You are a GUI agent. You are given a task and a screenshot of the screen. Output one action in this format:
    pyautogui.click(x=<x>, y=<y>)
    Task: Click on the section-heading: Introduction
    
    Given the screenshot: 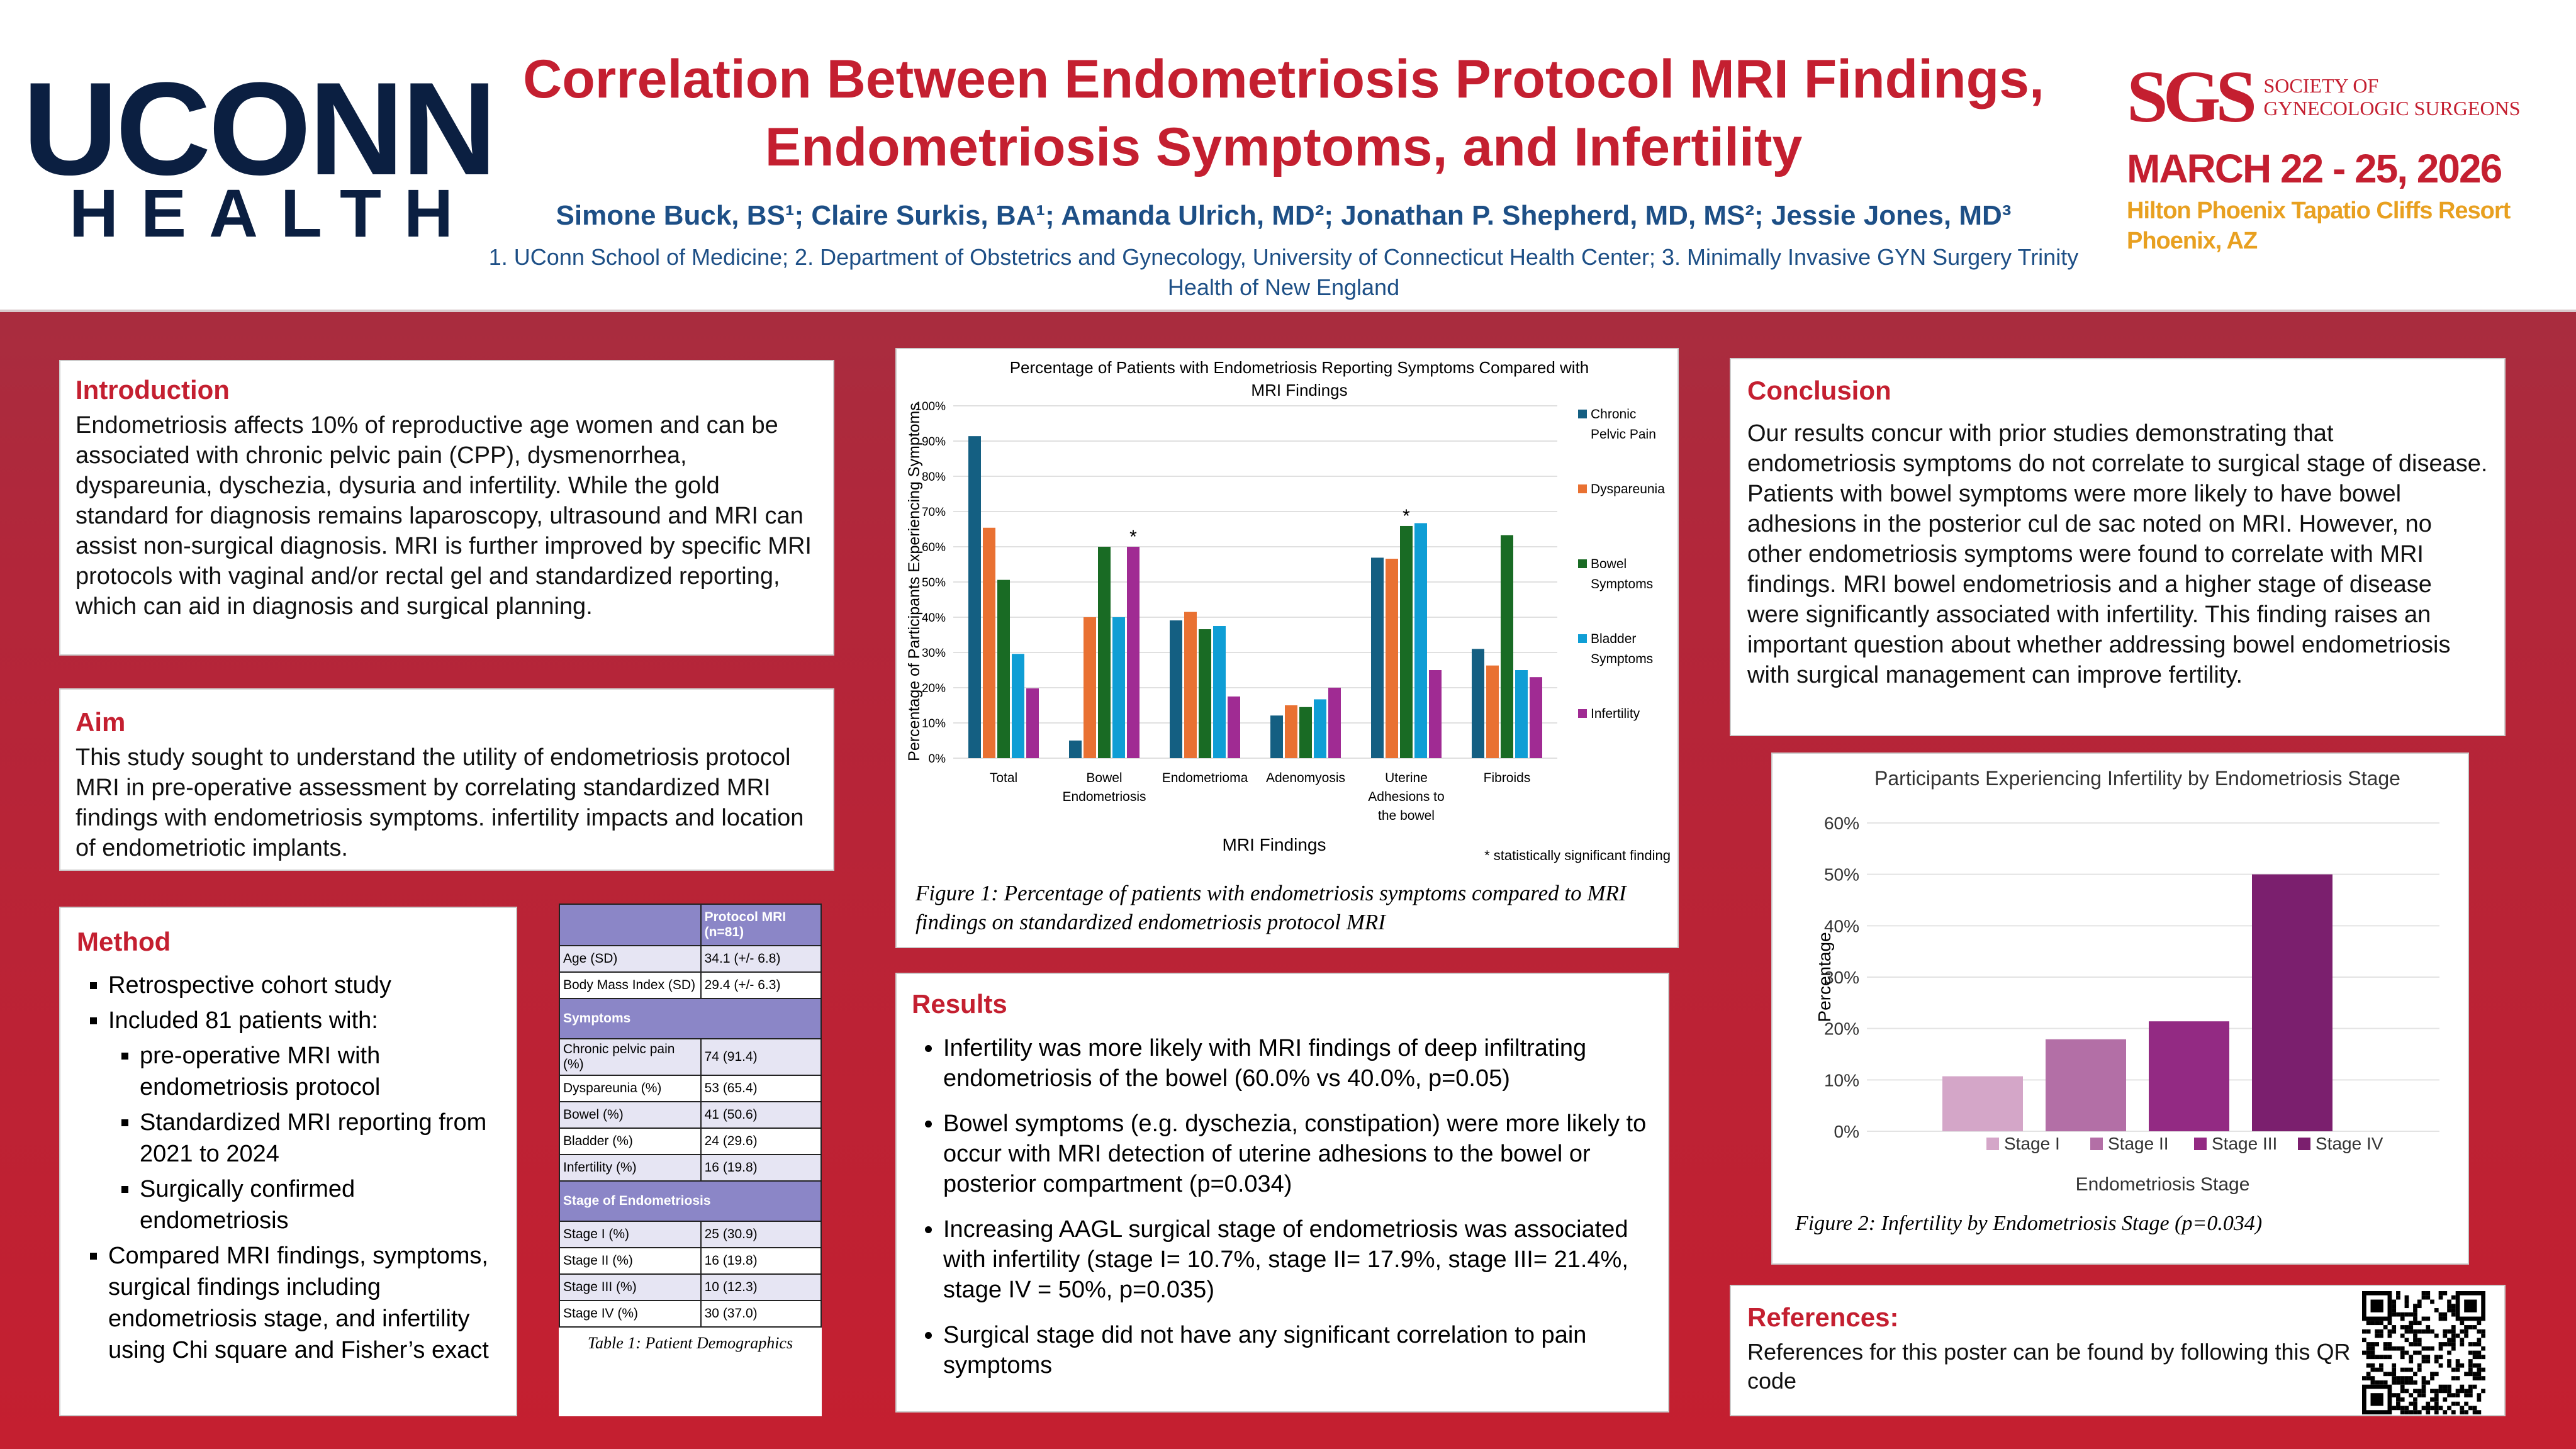 What is the action you would take?
    pyautogui.click(x=153, y=390)
    